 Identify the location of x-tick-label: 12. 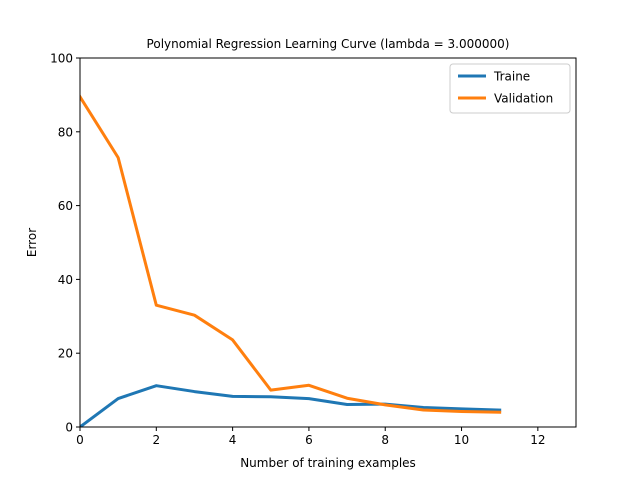
(537, 440).